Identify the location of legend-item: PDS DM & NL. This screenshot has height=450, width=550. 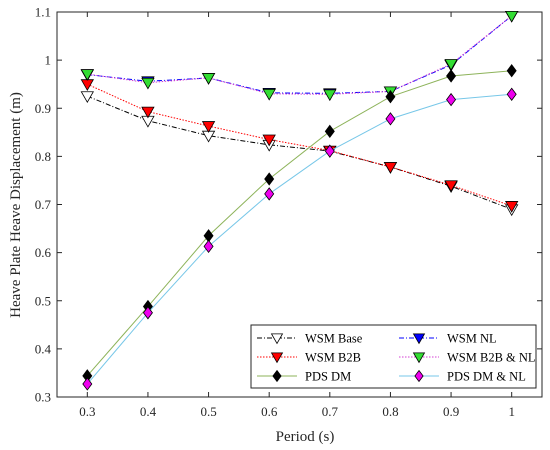
(462, 377).